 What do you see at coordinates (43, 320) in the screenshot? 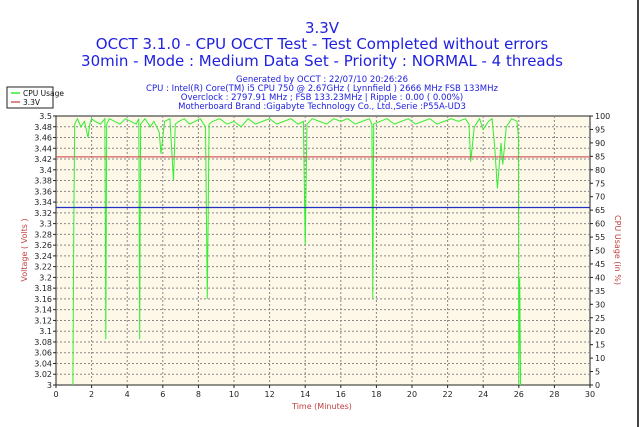
I see `y-tick-label: 3.12` at bounding box center [43, 320].